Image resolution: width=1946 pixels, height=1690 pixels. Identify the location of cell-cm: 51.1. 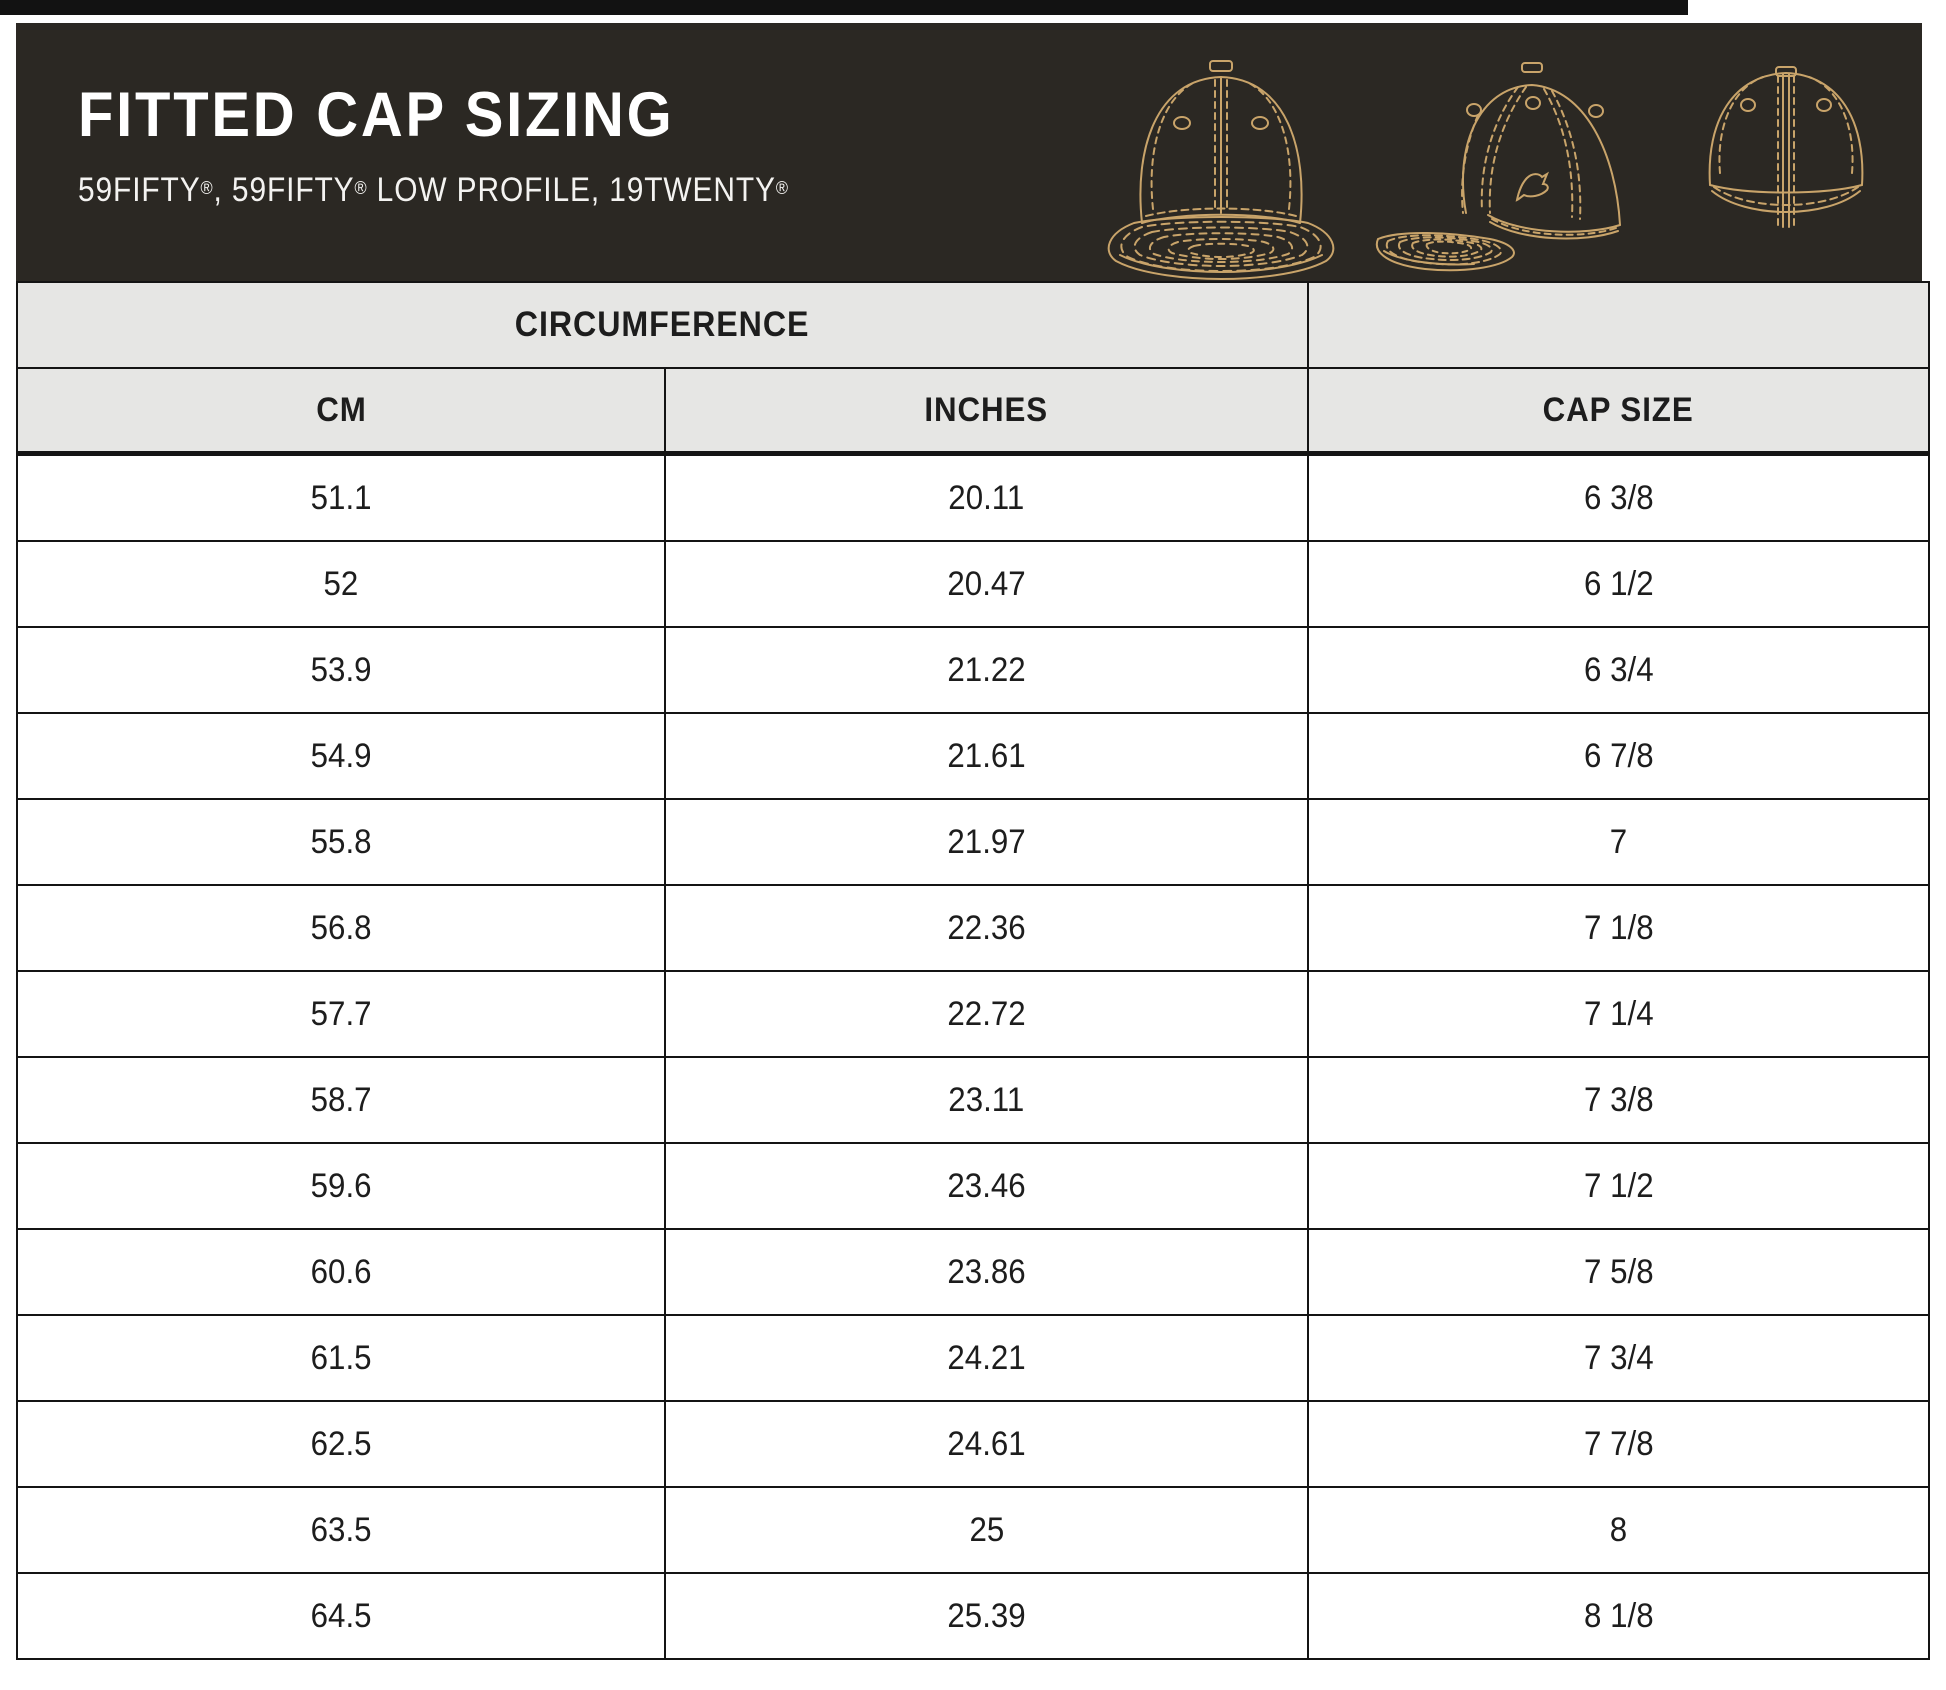
(341, 497).